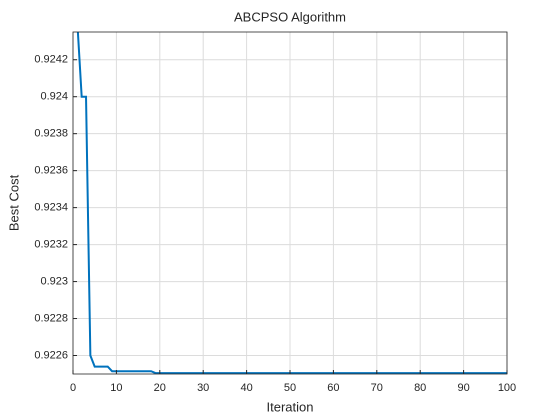 The width and height of the screenshot is (560, 420). What do you see at coordinates (463, 388) in the screenshot?
I see `x-tick-label: 90` at bounding box center [463, 388].